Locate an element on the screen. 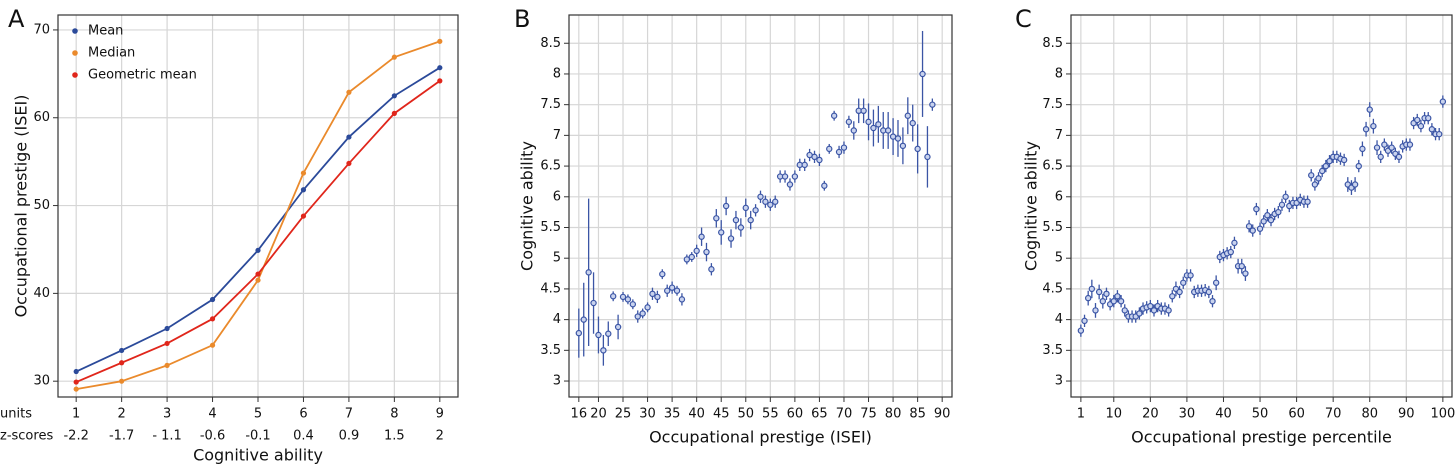  x-tick-label: 45 is located at coordinates (721, 414).